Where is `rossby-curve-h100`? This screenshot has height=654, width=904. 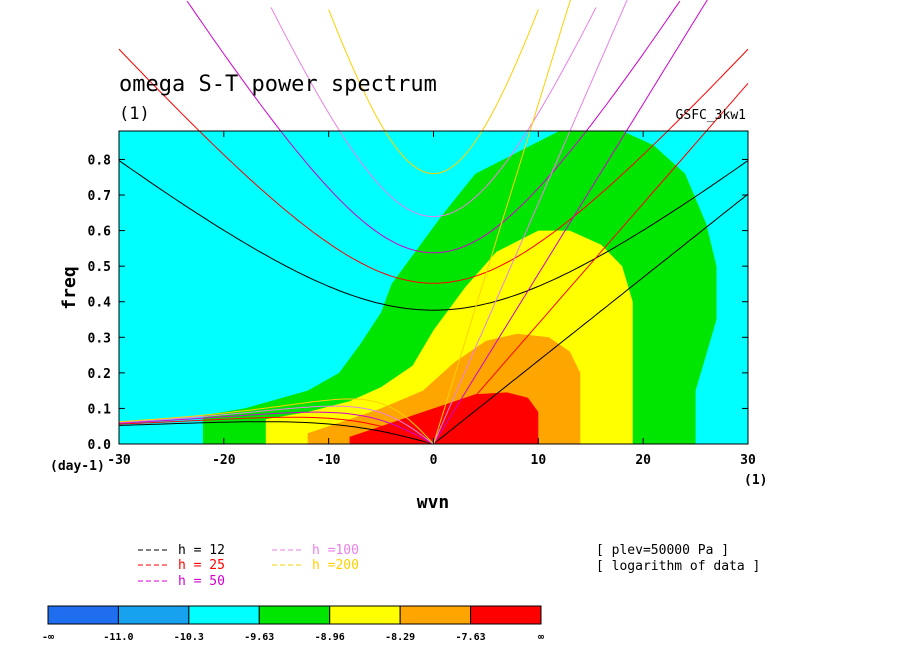 rossby-curve-h100 is located at coordinates (276, 425).